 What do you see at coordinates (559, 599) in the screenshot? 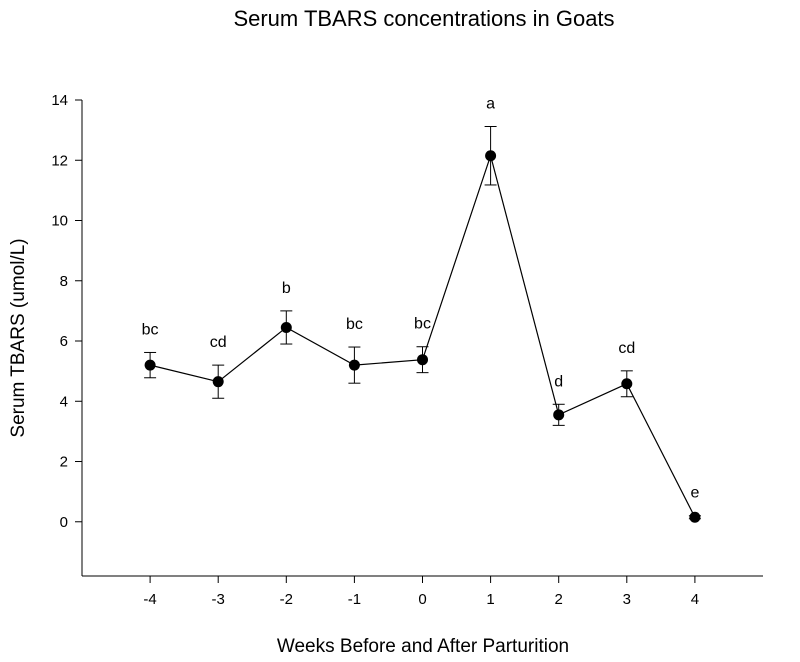
I see `x-tick-label: 2` at bounding box center [559, 599].